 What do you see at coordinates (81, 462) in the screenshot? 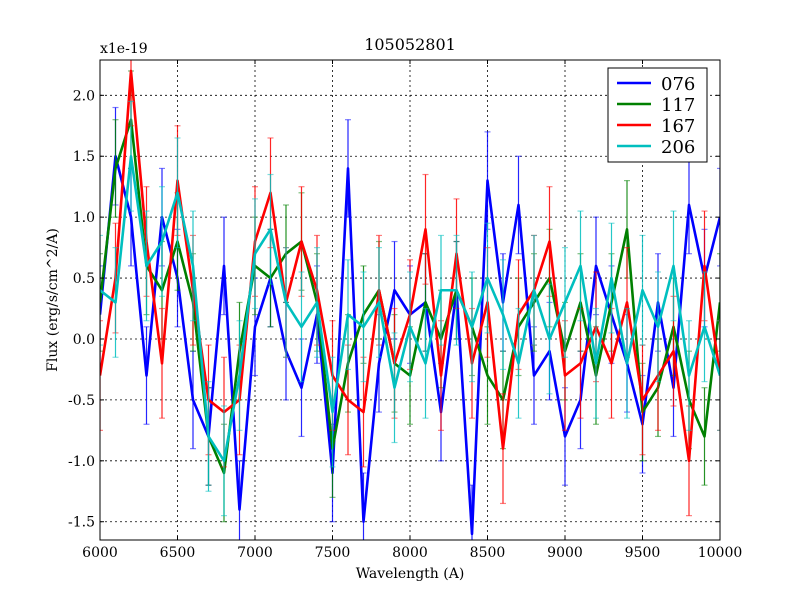
I see `y-tick-label: -1.0` at bounding box center [81, 462].